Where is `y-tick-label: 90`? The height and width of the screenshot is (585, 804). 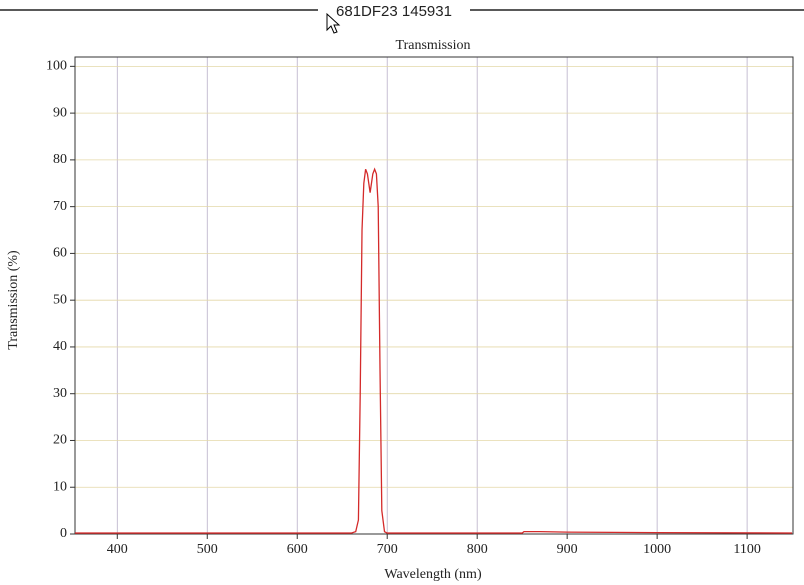 y-tick-label: 90 is located at coordinates (60, 112).